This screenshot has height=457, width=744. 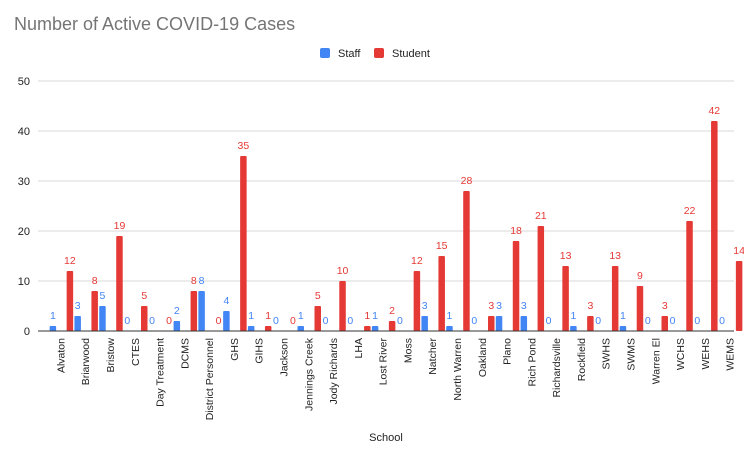 What do you see at coordinates (714, 111) in the screenshot?
I see `data-label-student: 42` at bounding box center [714, 111].